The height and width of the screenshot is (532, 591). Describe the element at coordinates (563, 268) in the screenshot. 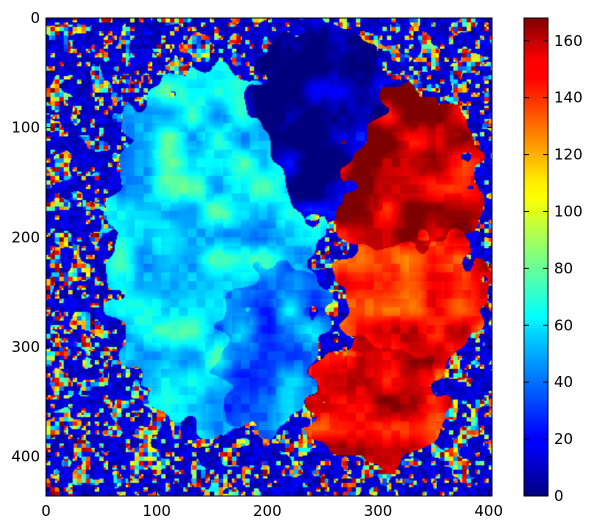

I see `colorbar-tick-label: 80` at that location.